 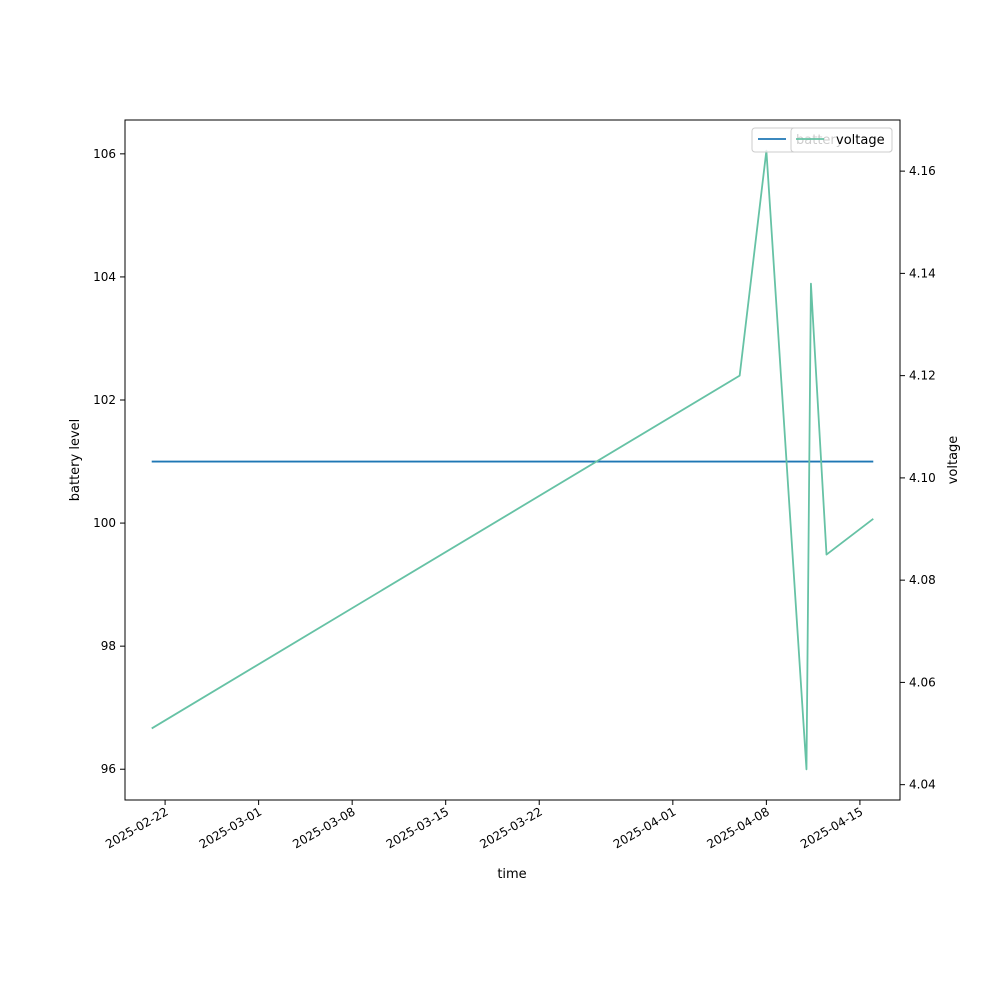 I want to click on y-left-tick-label: 102, so click(x=104, y=400).